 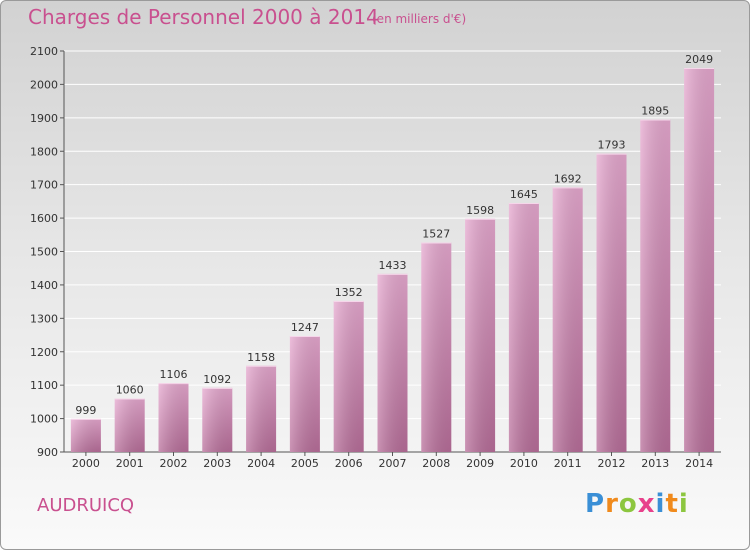 I want to click on logo-letter: o, so click(x=628, y=504).